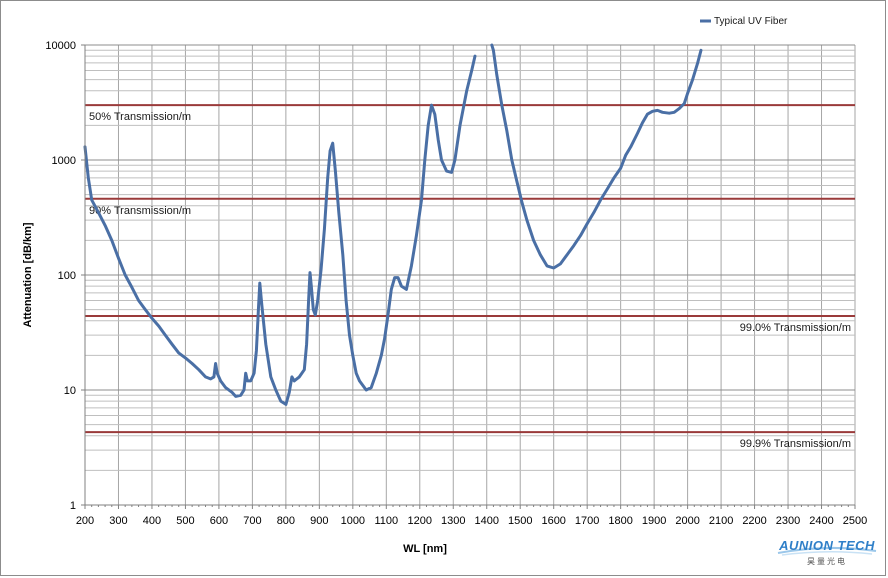  Describe the element at coordinates (620, 521) in the screenshot. I see `x-tick-label: 1800` at that location.